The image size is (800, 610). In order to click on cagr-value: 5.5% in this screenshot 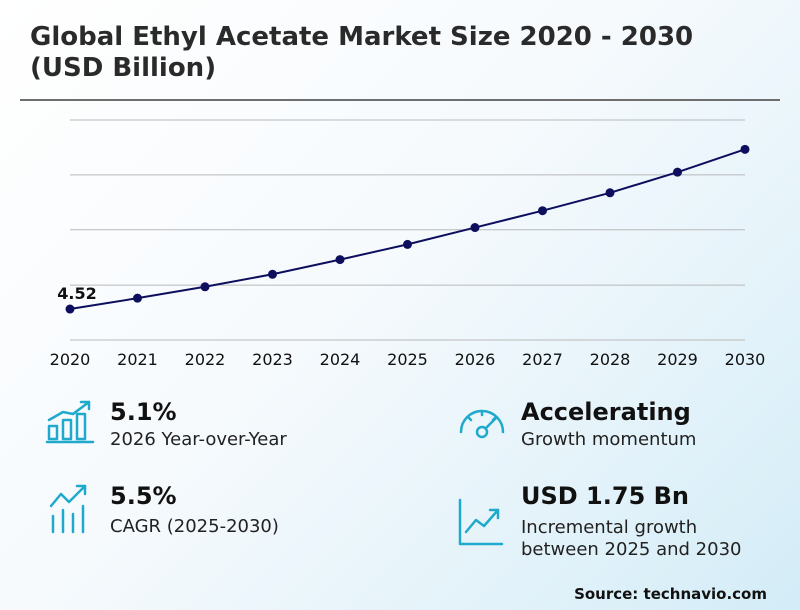, I will do `click(143, 496)`.